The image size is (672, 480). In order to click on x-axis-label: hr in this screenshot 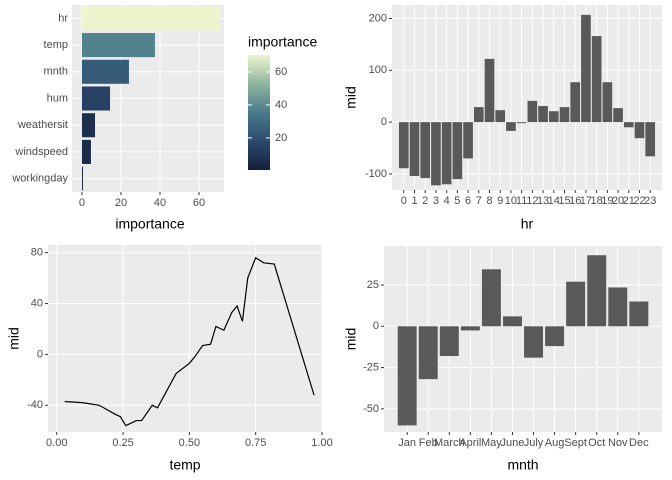, I will do `click(527, 224)`.